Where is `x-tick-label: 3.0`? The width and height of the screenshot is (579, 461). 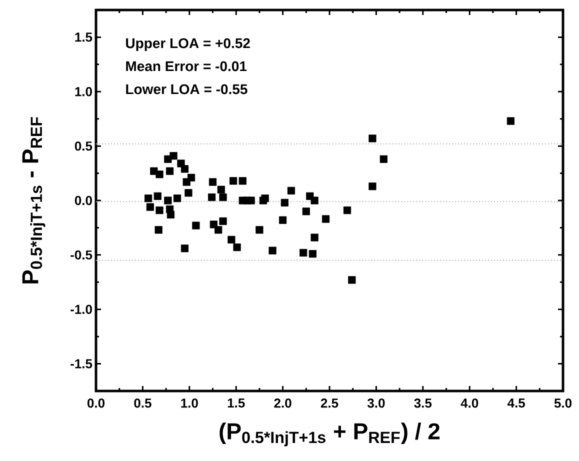
x-tick-label: 3.0 is located at coordinates (376, 403).